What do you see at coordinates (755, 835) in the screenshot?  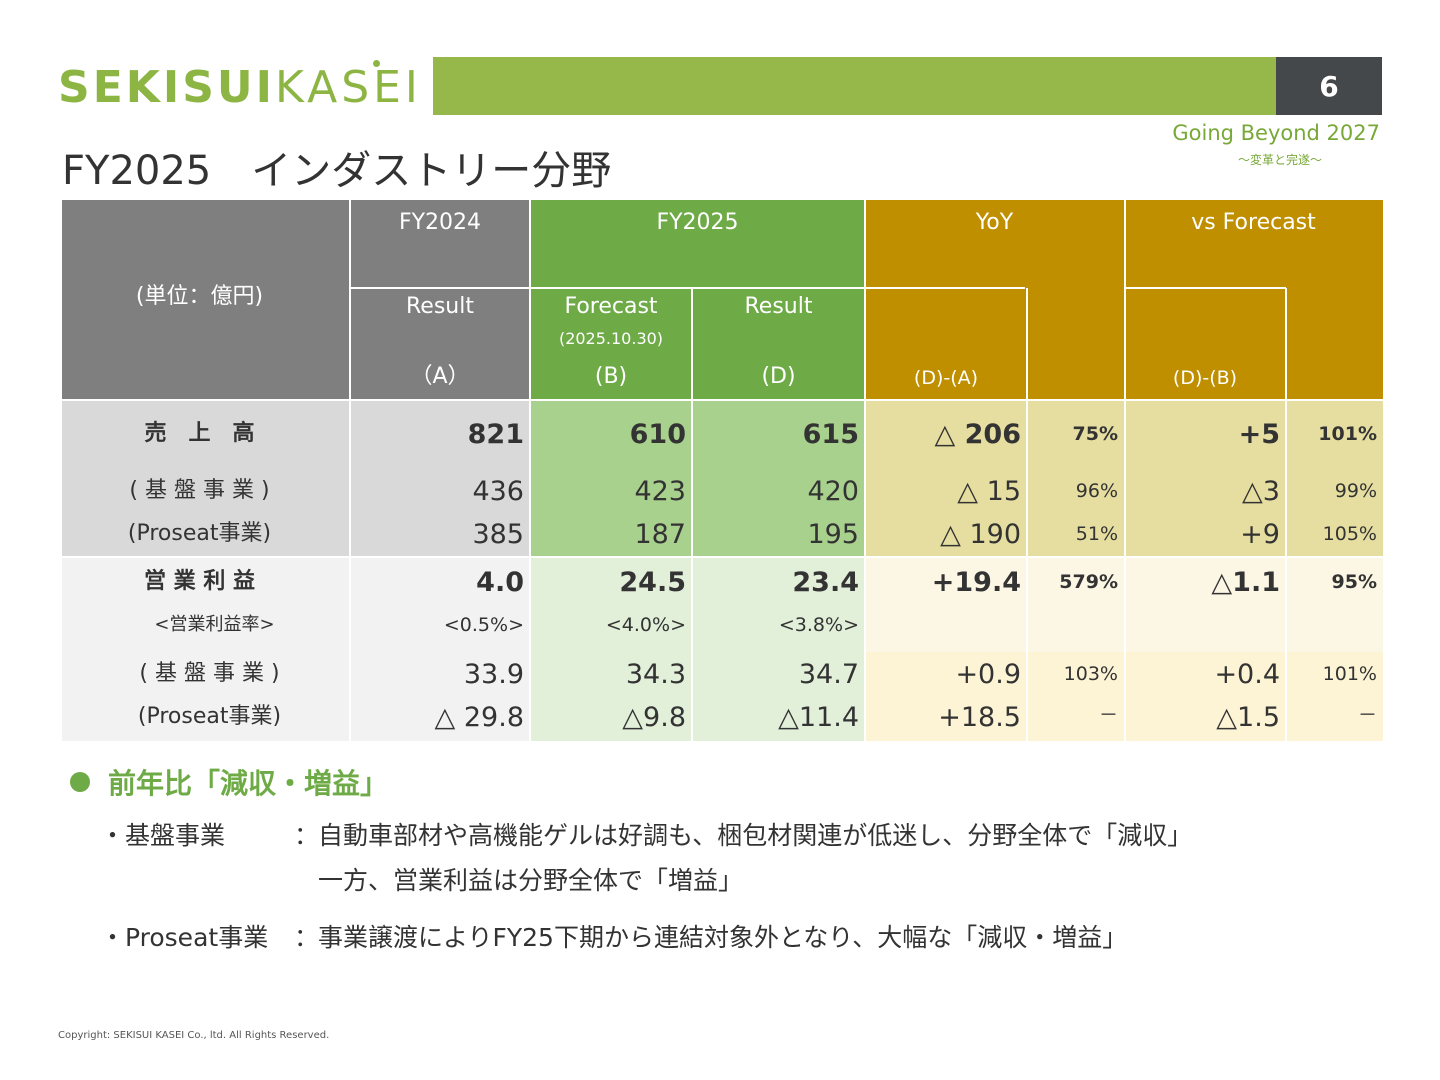 I see `item1-line1: 自動車部材や高機能ゲルは好調も、梱包材関連が低迷し、分野全体で「減収」` at bounding box center [755, 835].